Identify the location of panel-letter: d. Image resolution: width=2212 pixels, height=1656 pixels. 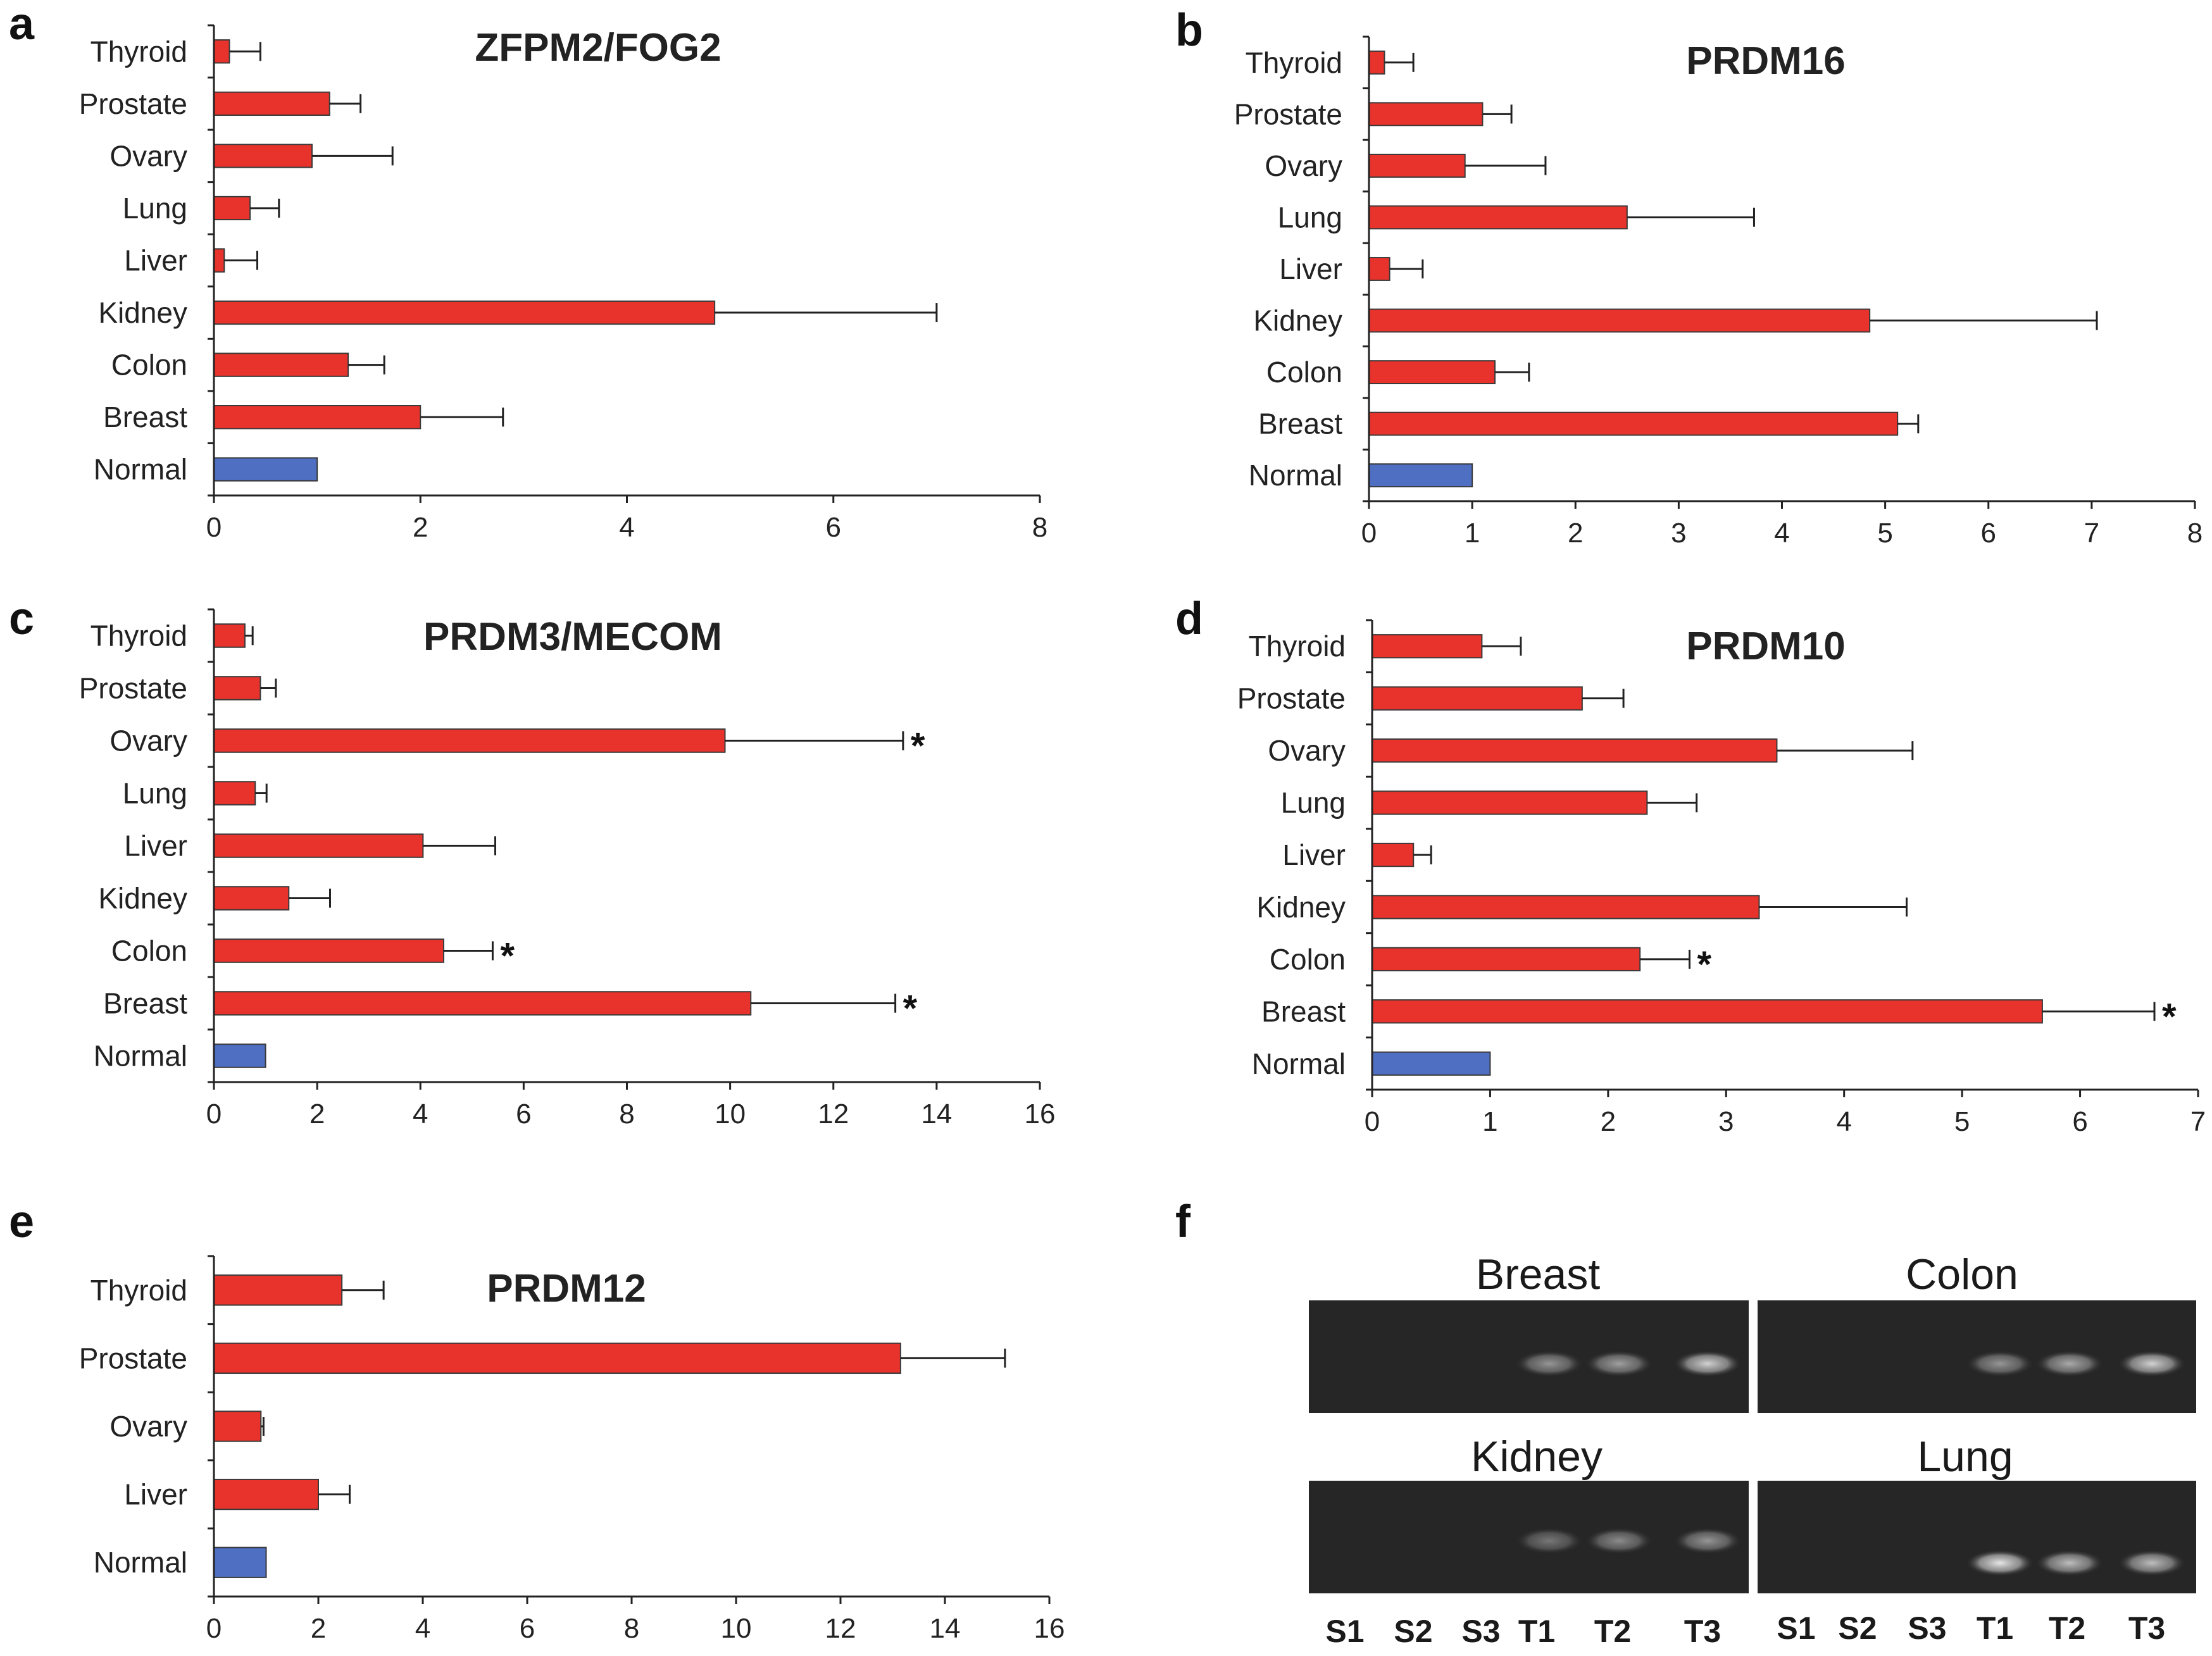
(1189, 619).